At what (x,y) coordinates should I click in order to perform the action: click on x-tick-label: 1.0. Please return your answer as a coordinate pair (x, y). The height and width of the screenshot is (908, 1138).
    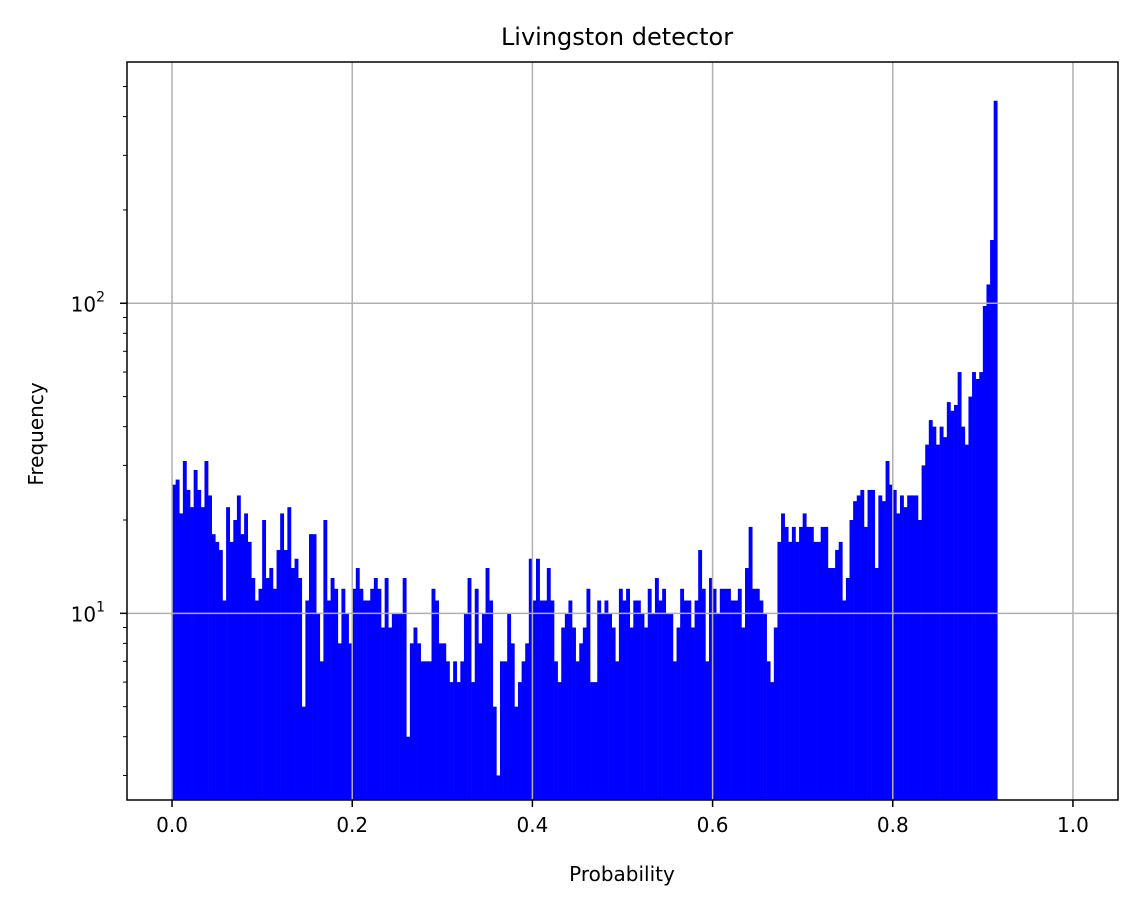
    Looking at the image, I should click on (1073, 825).